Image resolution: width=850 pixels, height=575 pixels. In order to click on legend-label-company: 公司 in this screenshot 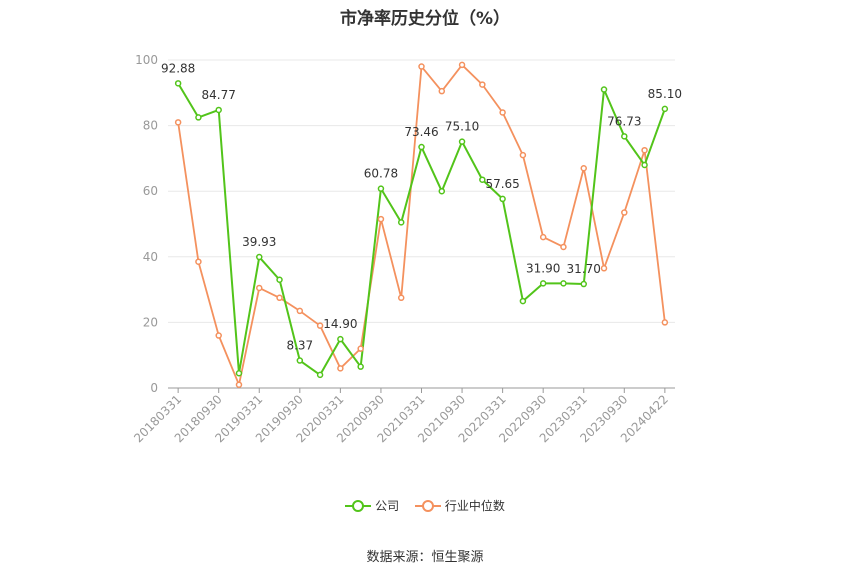, I will do `click(387, 506)`.